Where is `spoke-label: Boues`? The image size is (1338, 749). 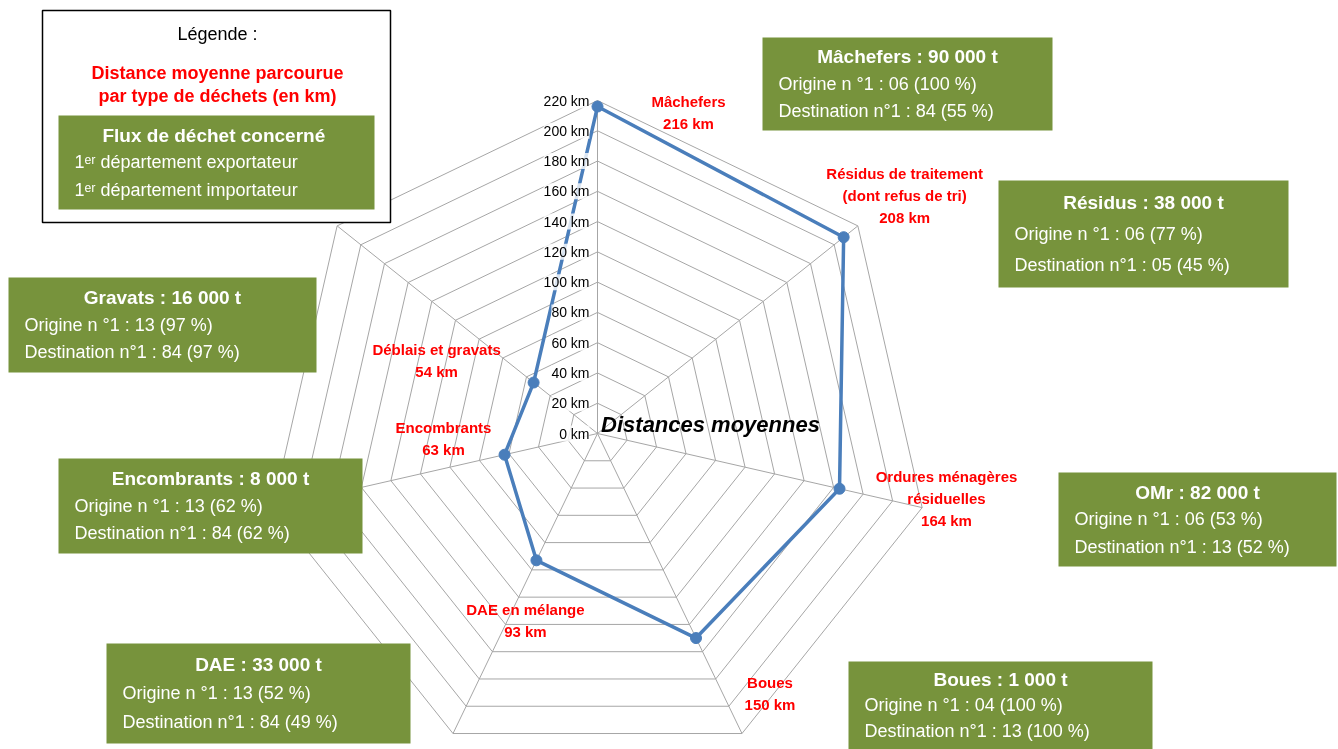
spoke-label: Boues is located at coordinates (770, 682).